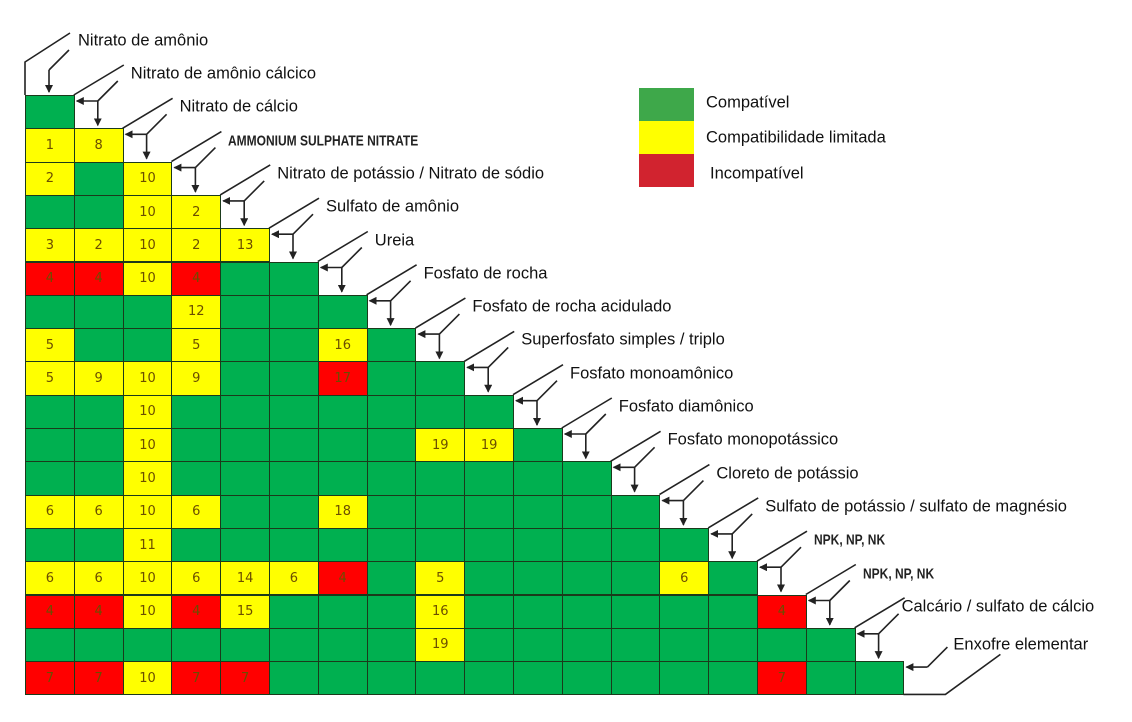  I want to click on cell-r15-c13, so click(684, 611).